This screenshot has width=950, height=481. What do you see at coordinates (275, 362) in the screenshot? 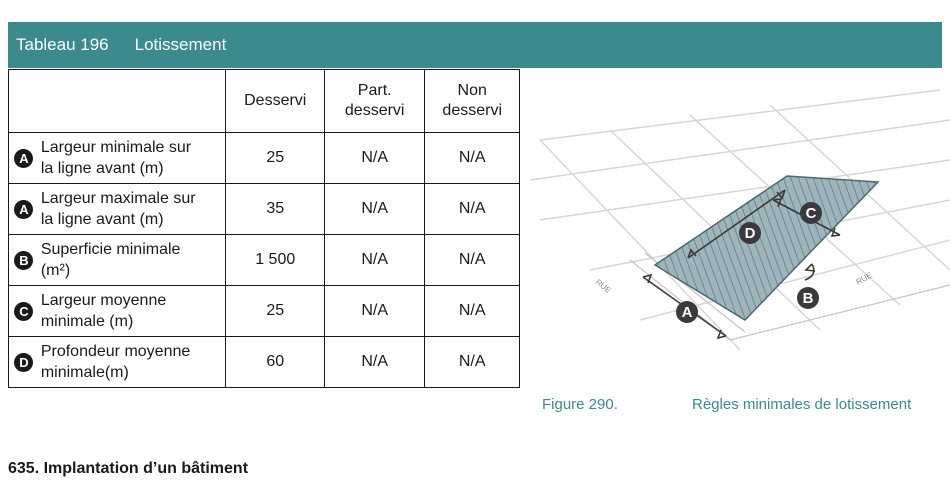
I see `cell-desservi: 60` at bounding box center [275, 362].